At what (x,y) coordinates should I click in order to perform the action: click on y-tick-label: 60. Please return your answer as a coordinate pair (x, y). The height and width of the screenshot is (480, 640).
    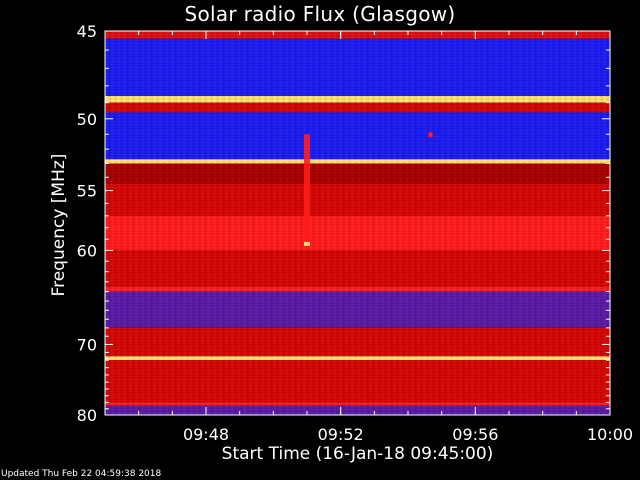
    Looking at the image, I should click on (87, 250).